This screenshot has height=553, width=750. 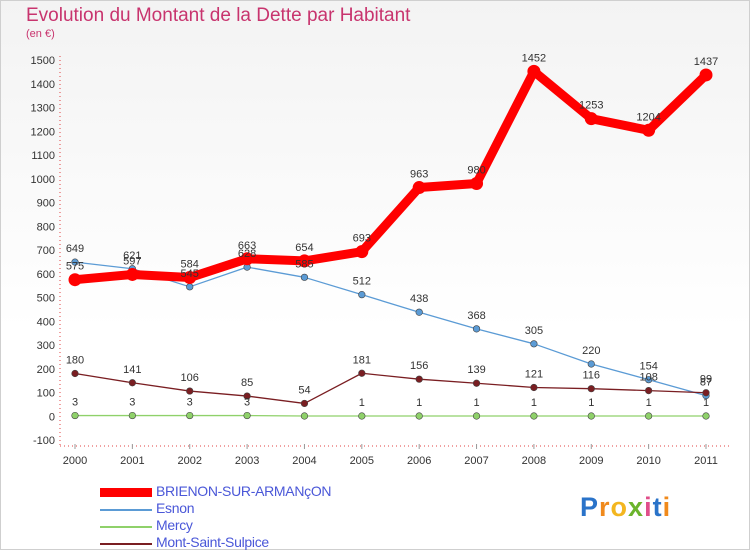 What do you see at coordinates (476, 171) in the screenshot?
I see `data-label: 980` at bounding box center [476, 171].